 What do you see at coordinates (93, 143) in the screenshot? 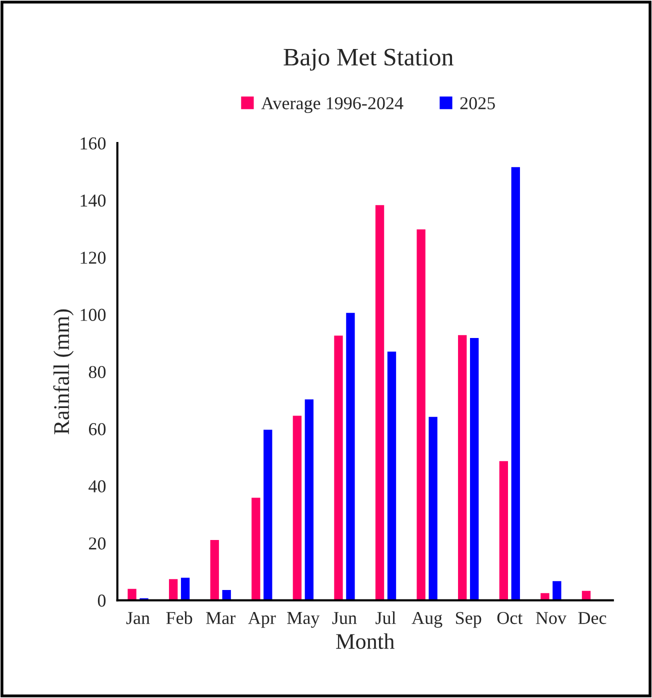
I see `y-tick-label: 160` at bounding box center [93, 143].